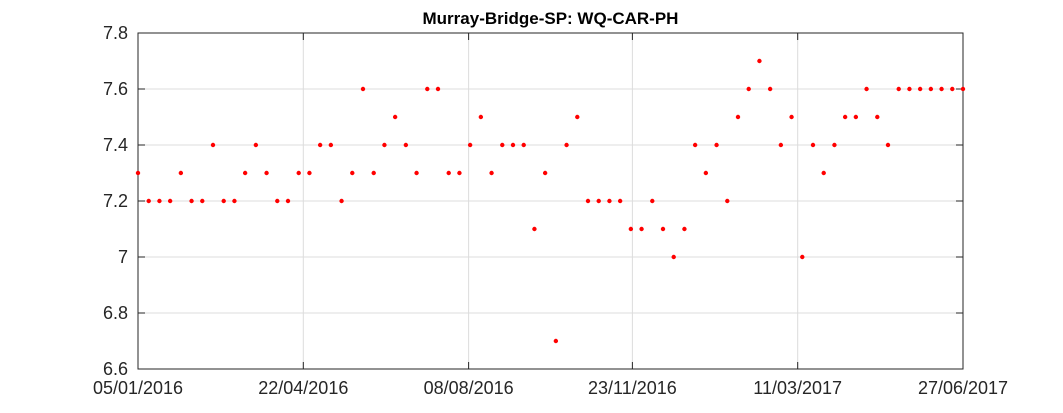 The width and height of the screenshot is (1063, 413). I want to click on y-tick-label: 6.6, so click(115, 369).